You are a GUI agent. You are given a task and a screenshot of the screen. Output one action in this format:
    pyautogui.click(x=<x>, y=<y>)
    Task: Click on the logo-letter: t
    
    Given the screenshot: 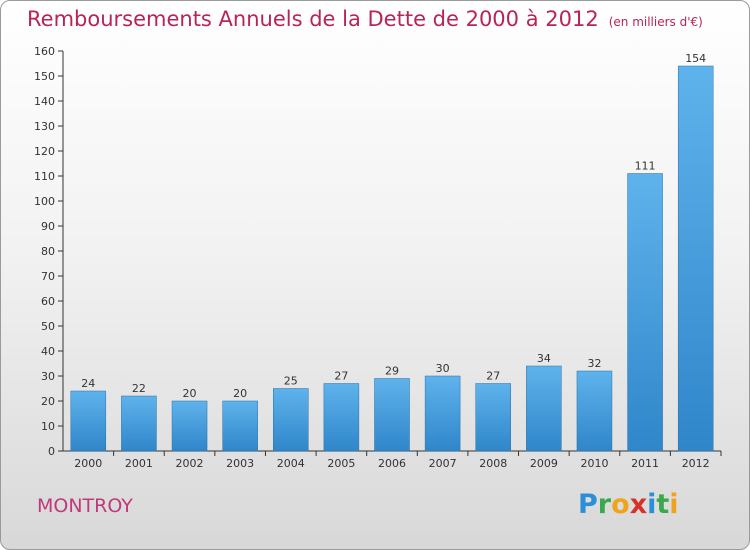 What is the action you would take?
    pyautogui.click(x=663, y=504)
    